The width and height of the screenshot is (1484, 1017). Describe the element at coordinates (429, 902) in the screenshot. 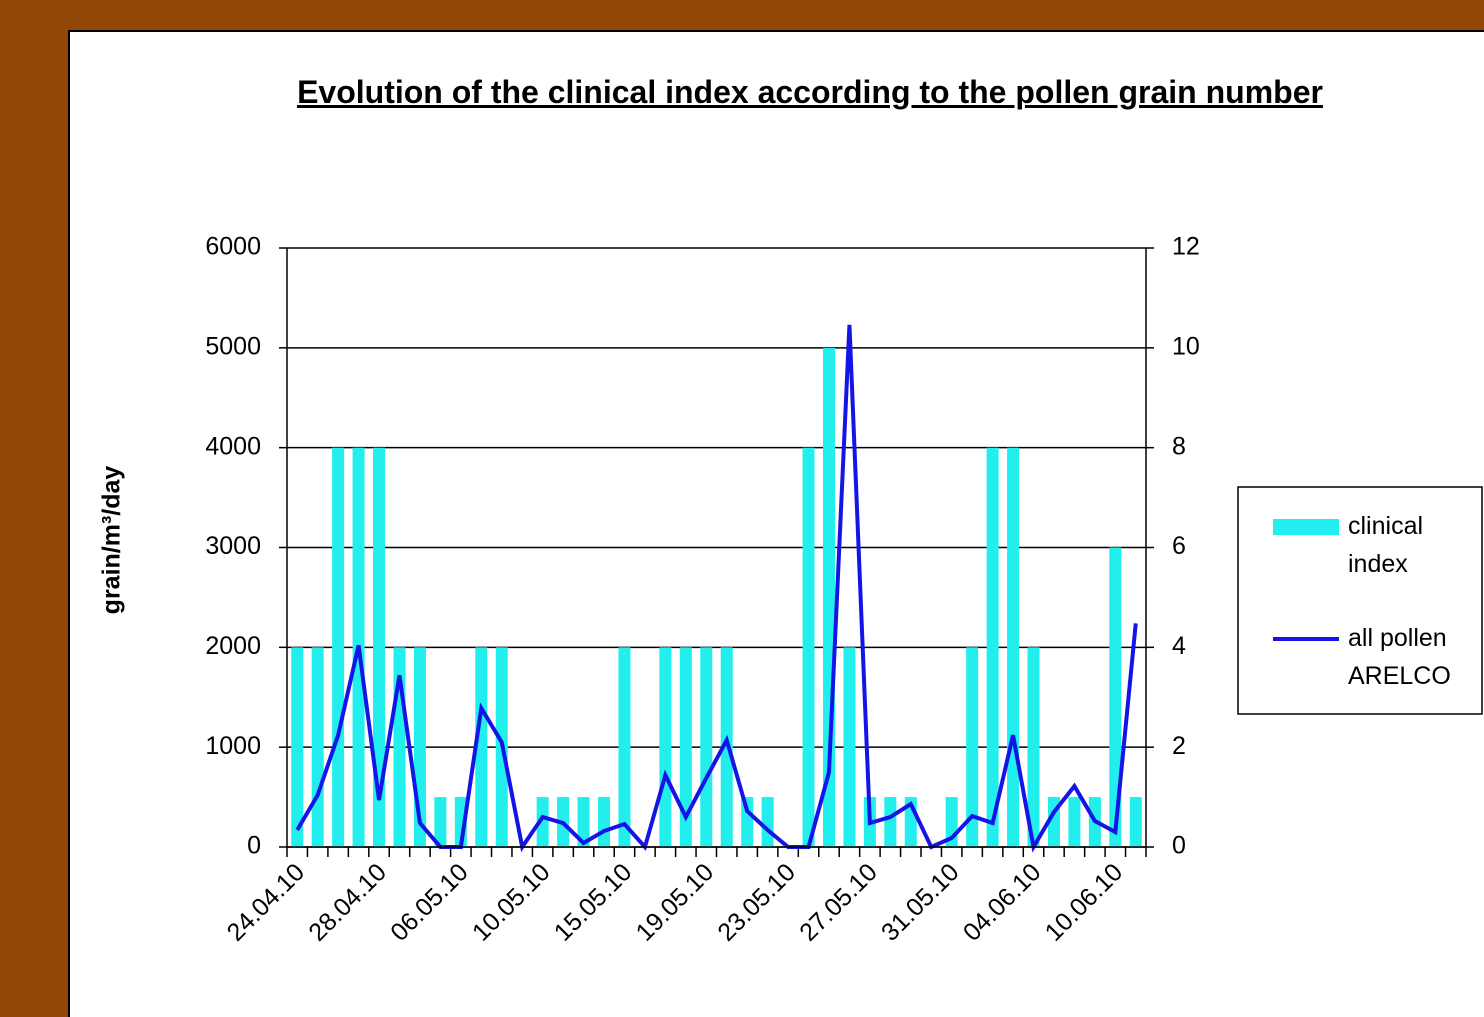

I see `x-tick-label: 06.05.10` at that location.